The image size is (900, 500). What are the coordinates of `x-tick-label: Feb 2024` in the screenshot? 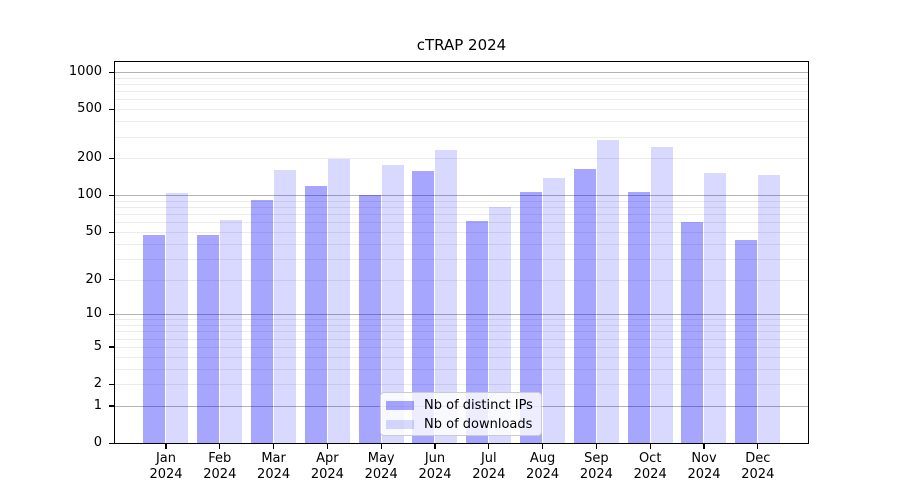 It's located at (220, 467).